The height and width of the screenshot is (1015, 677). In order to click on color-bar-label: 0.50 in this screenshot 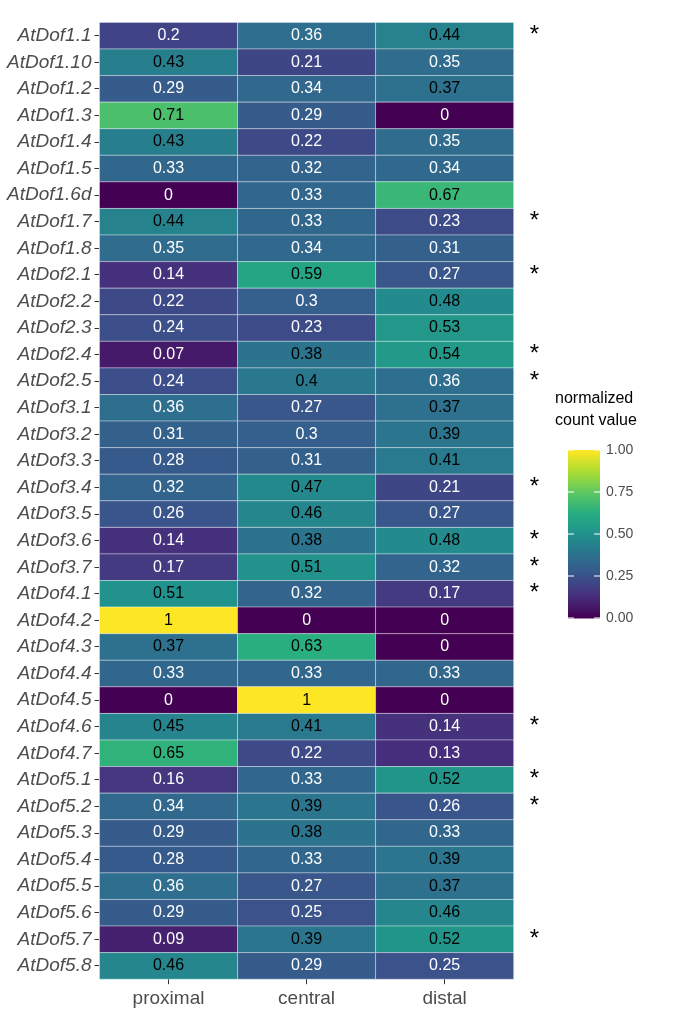, I will do `click(620, 532)`.